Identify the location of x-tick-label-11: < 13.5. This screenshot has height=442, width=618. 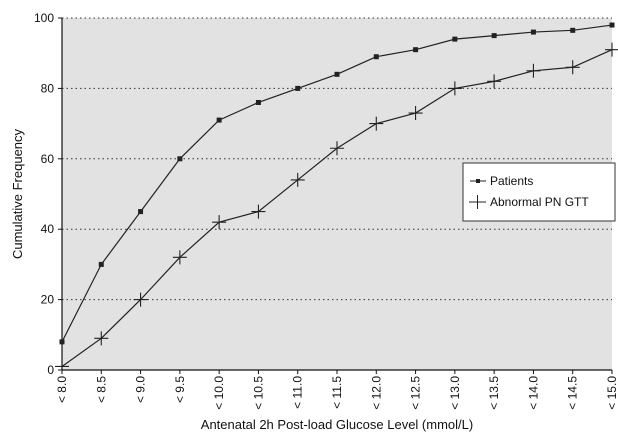
(494, 393).